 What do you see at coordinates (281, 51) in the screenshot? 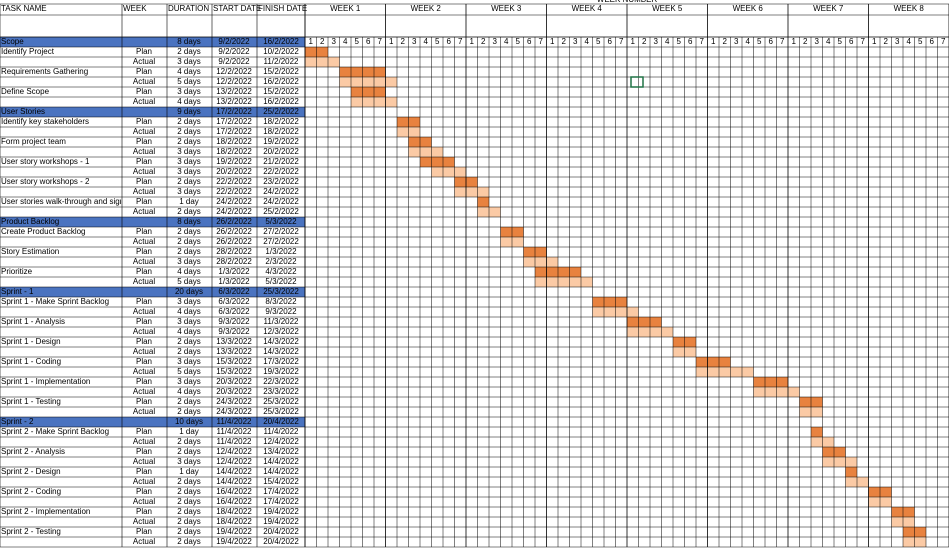
I see `finish-cell: 10/2/2022` at bounding box center [281, 51].